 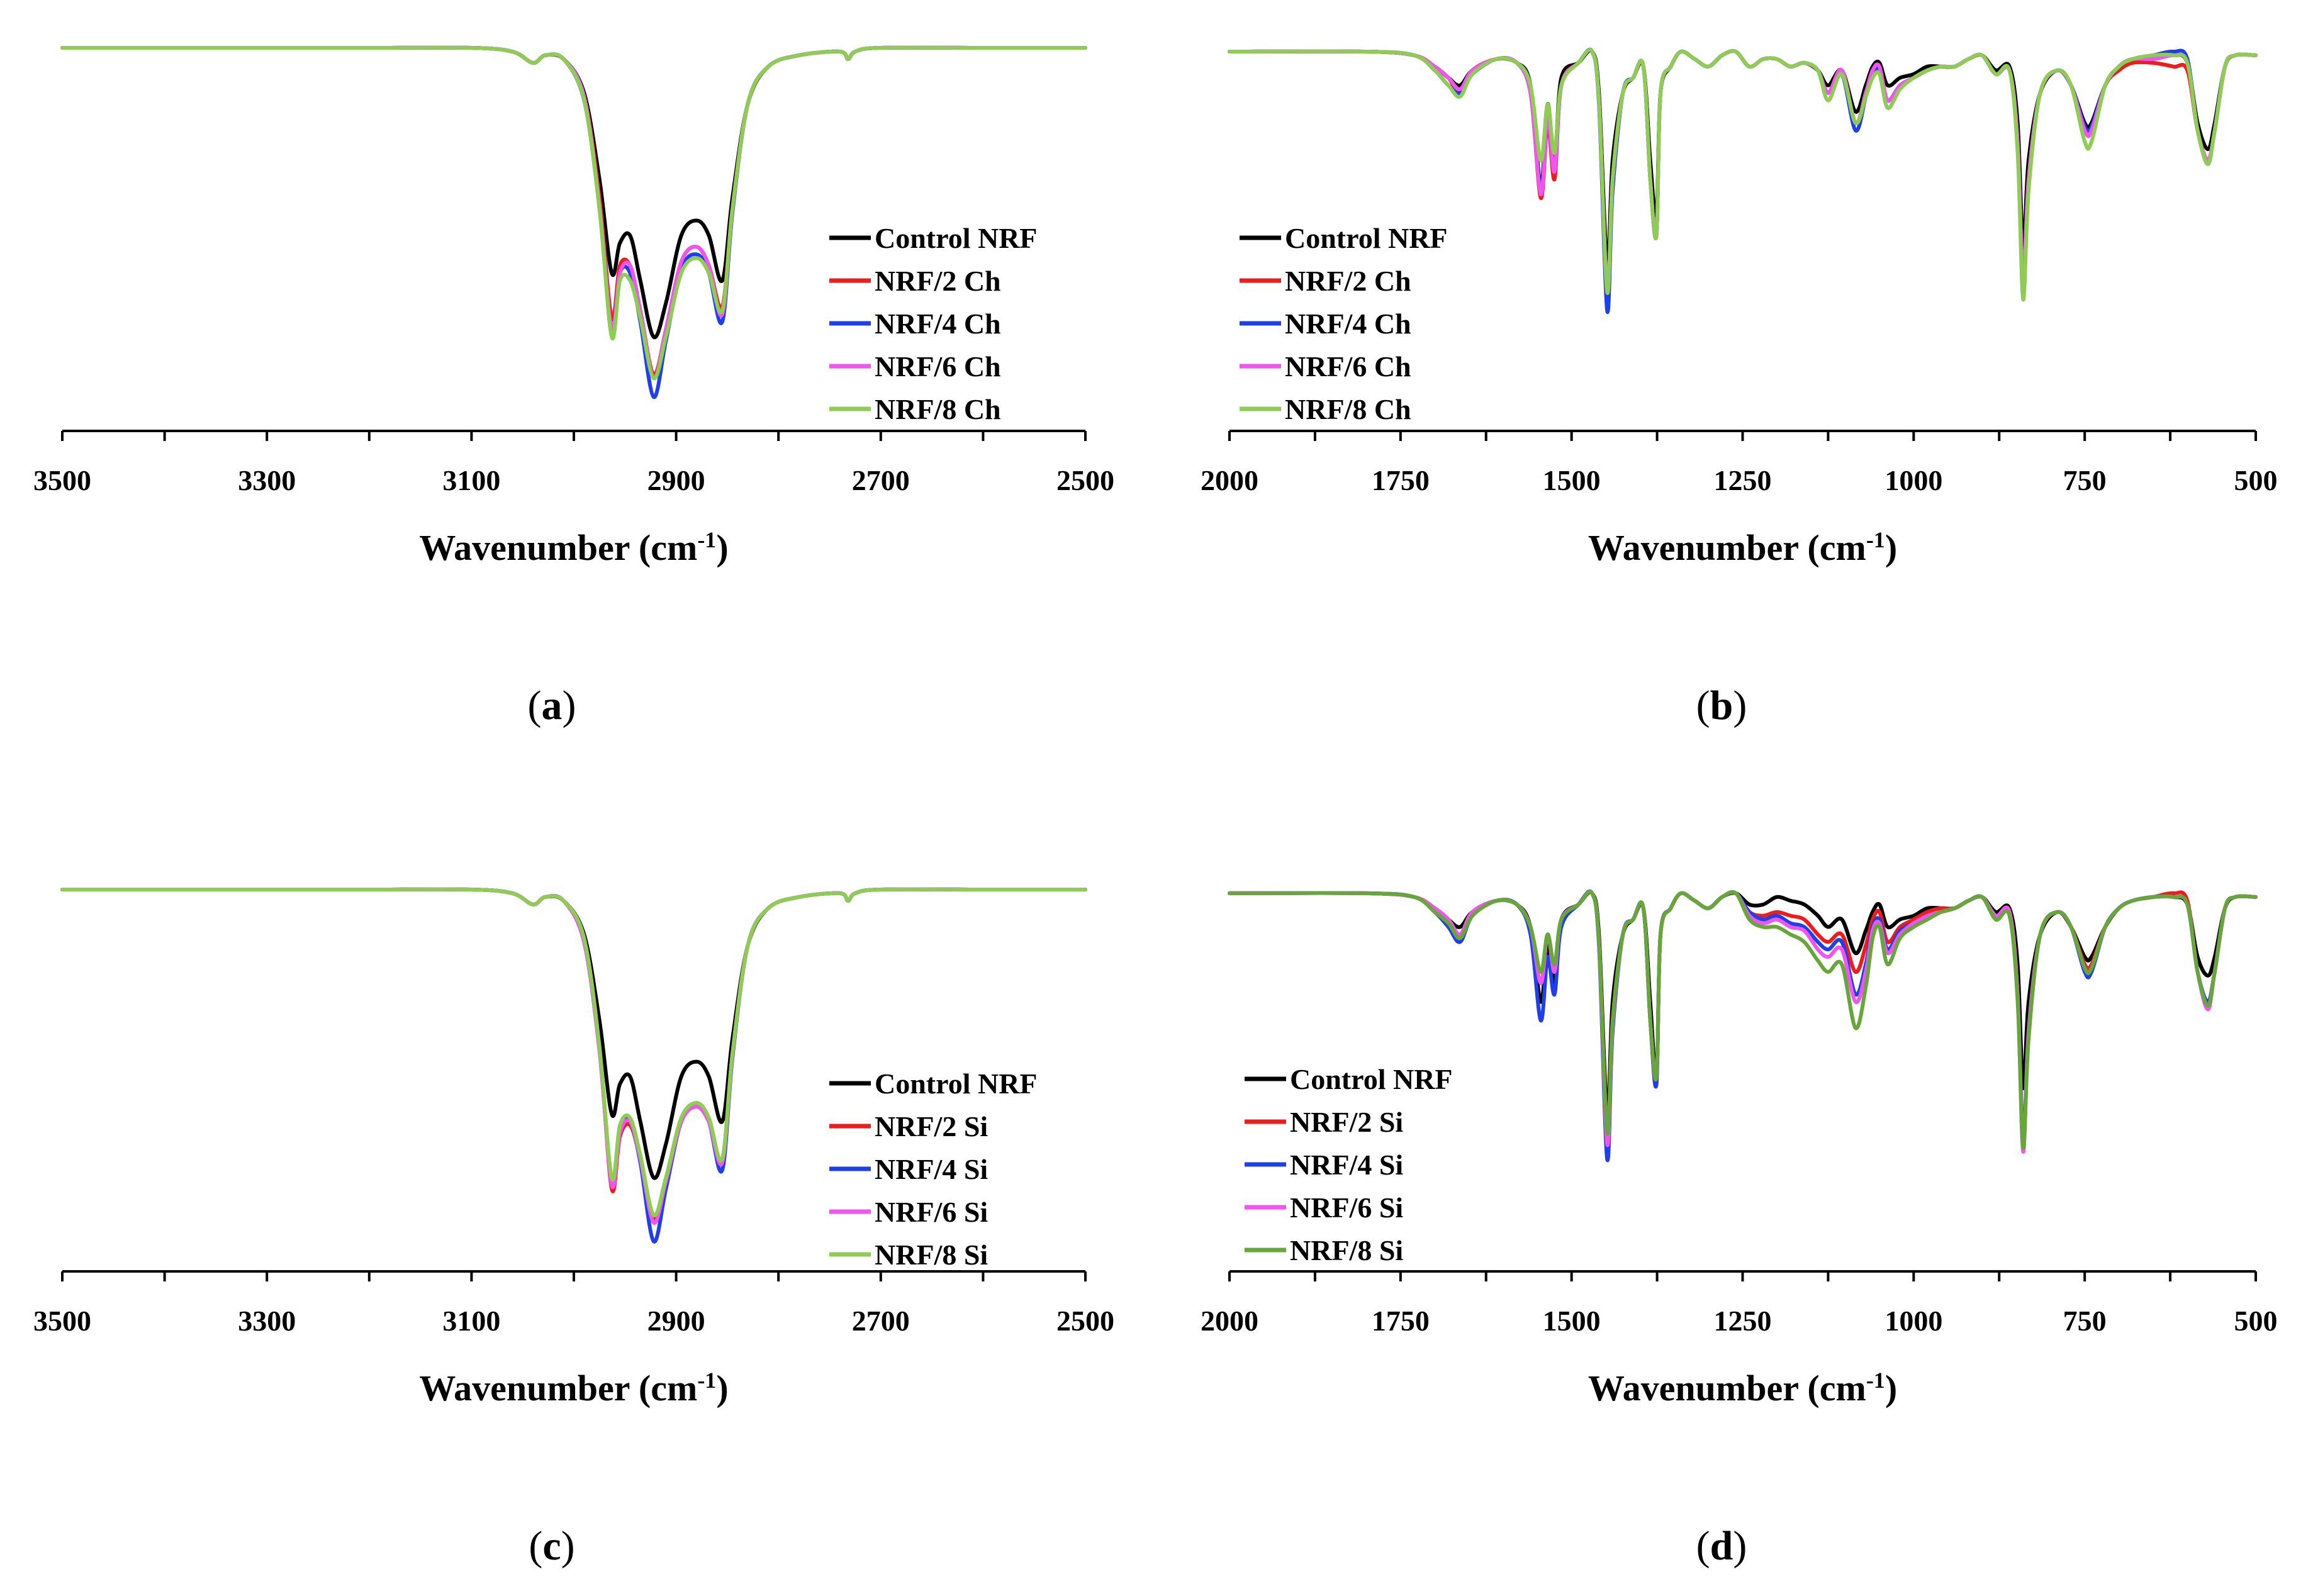 I want to click on series-line-nrf-2-ch, so click(x=1743, y=171).